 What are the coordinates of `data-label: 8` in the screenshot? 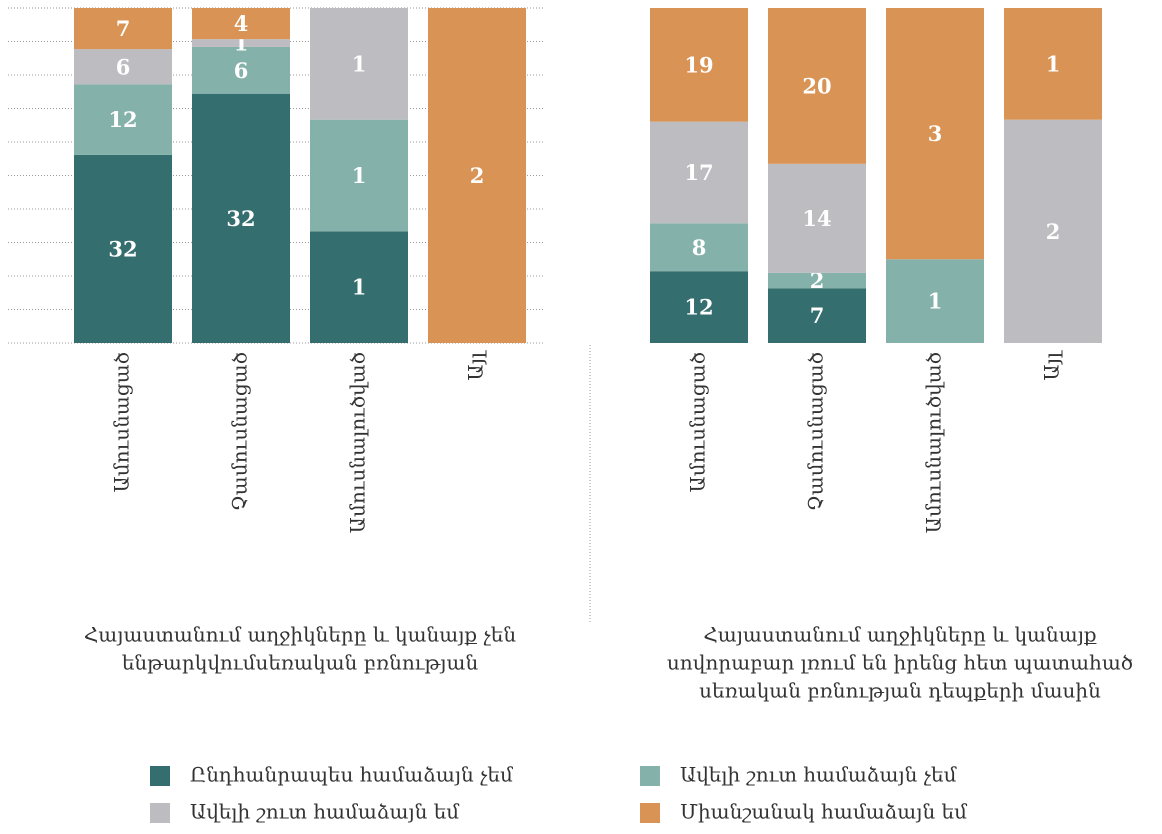 It's located at (699, 247).